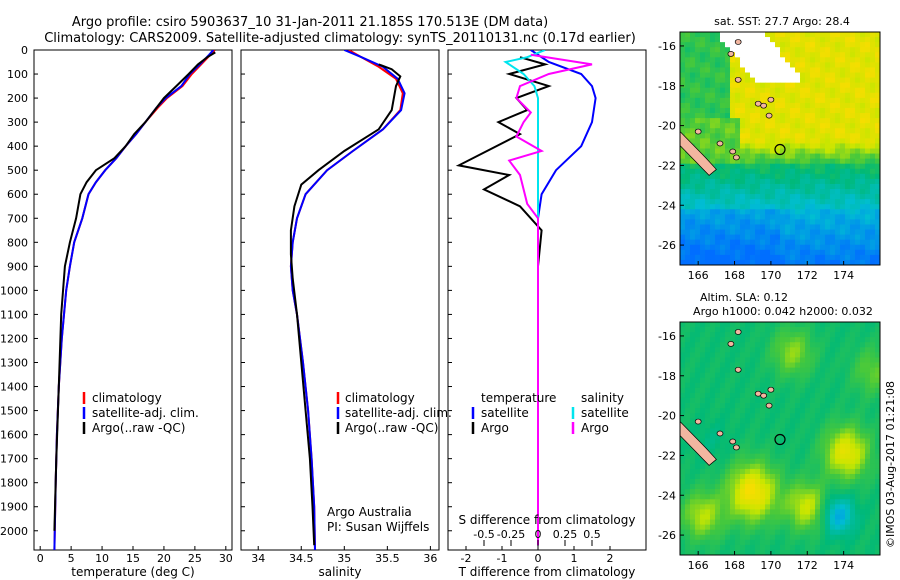 Image resolution: width=900 pixels, height=580 pixels. What do you see at coordinates (780, 438) in the screenshot?
I see `sla-map-frame` at bounding box center [780, 438].